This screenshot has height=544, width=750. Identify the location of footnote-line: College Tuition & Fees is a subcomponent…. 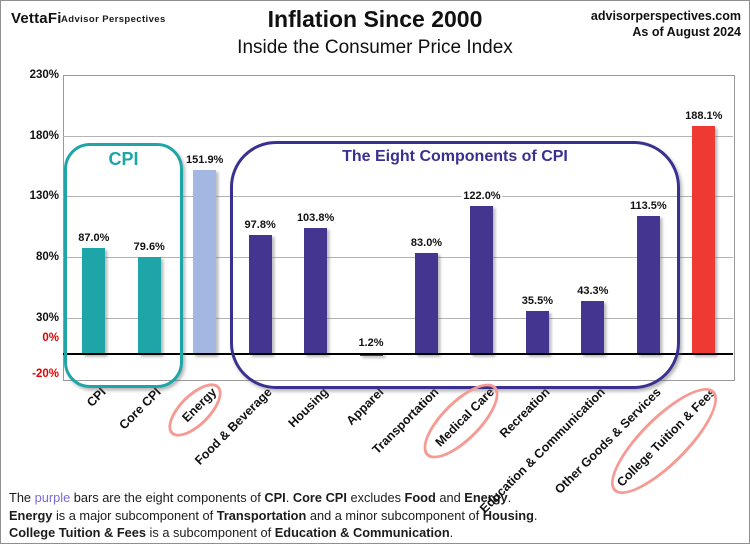
(231, 532).